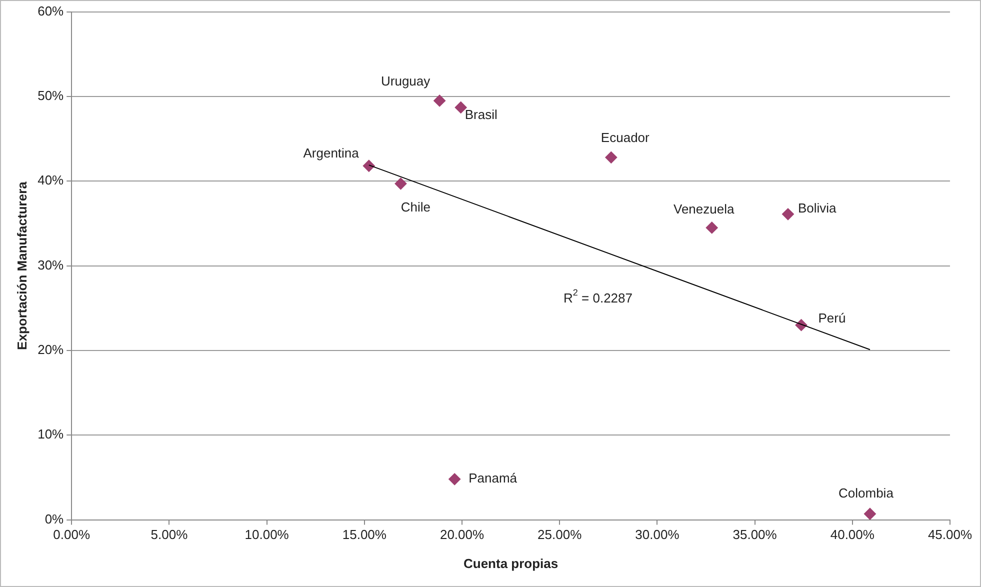 This screenshot has width=981, height=587. I want to click on annotation: Argentina, so click(331, 152).